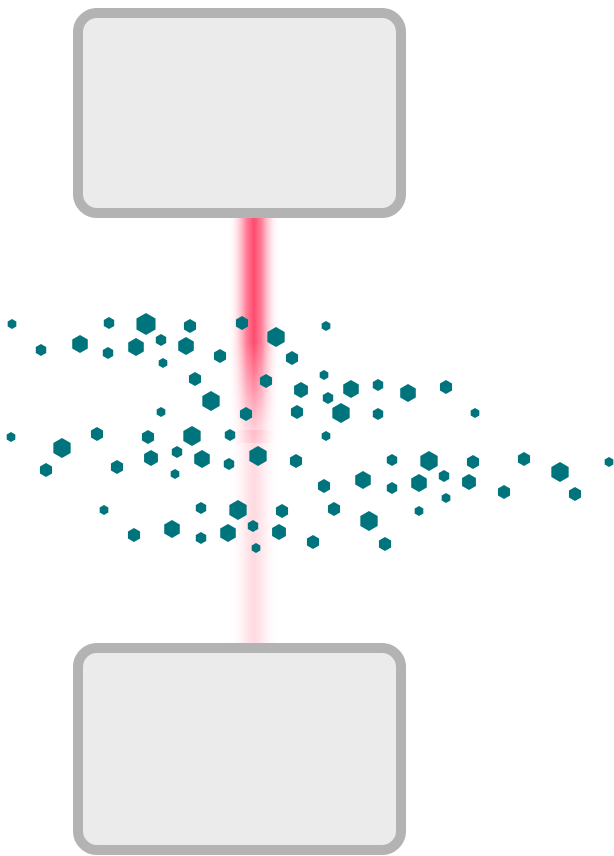 This screenshot has height=856, width=614. Describe the element at coordinates (239, 749) in the screenshot. I see `bottom-chamber` at that location.